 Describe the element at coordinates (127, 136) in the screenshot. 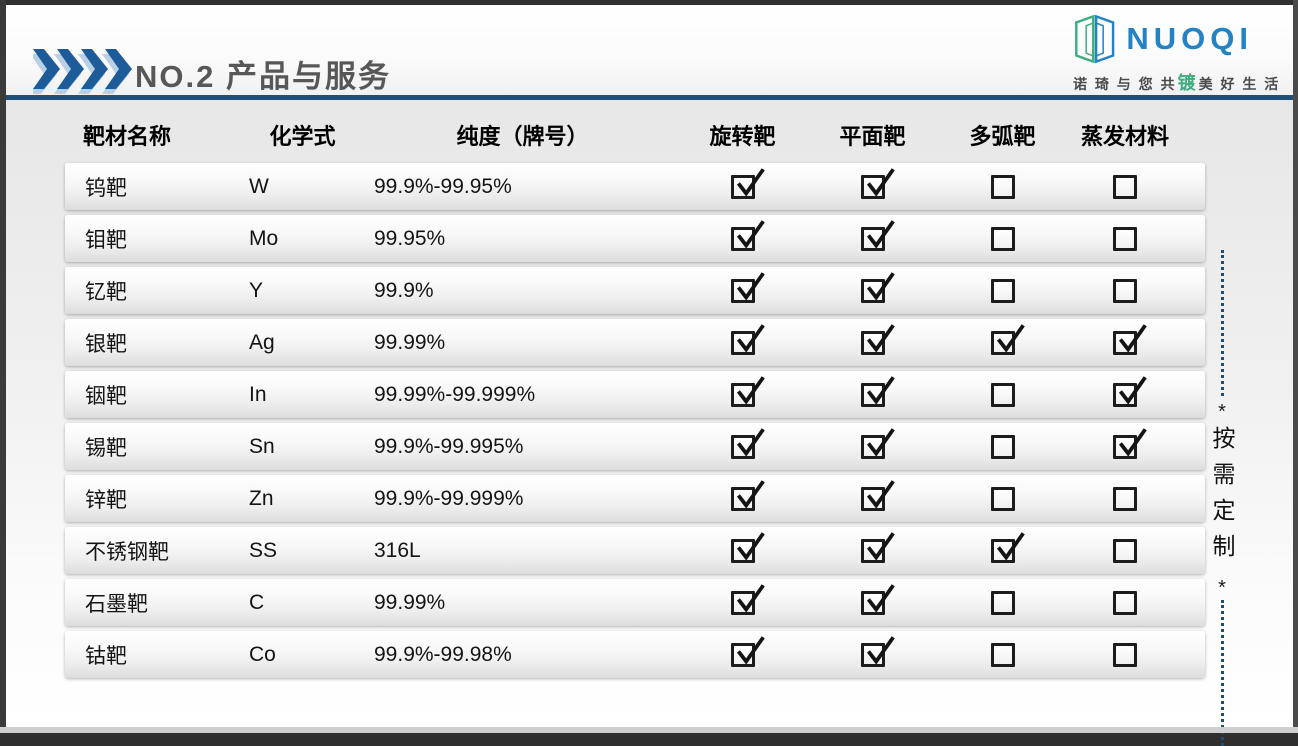

I see `col-header-material-name: 靶材名称` at that location.